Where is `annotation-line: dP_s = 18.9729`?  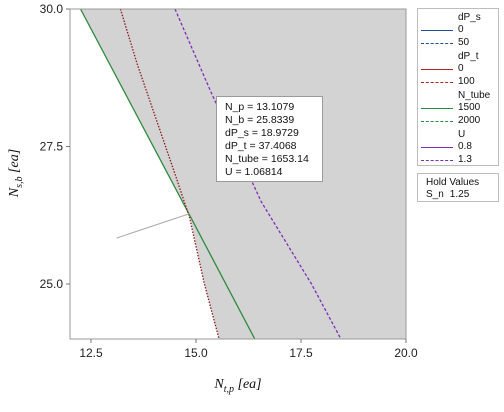 annotation-line: dP_s = 18.9729 is located at coordinates (262, 133).